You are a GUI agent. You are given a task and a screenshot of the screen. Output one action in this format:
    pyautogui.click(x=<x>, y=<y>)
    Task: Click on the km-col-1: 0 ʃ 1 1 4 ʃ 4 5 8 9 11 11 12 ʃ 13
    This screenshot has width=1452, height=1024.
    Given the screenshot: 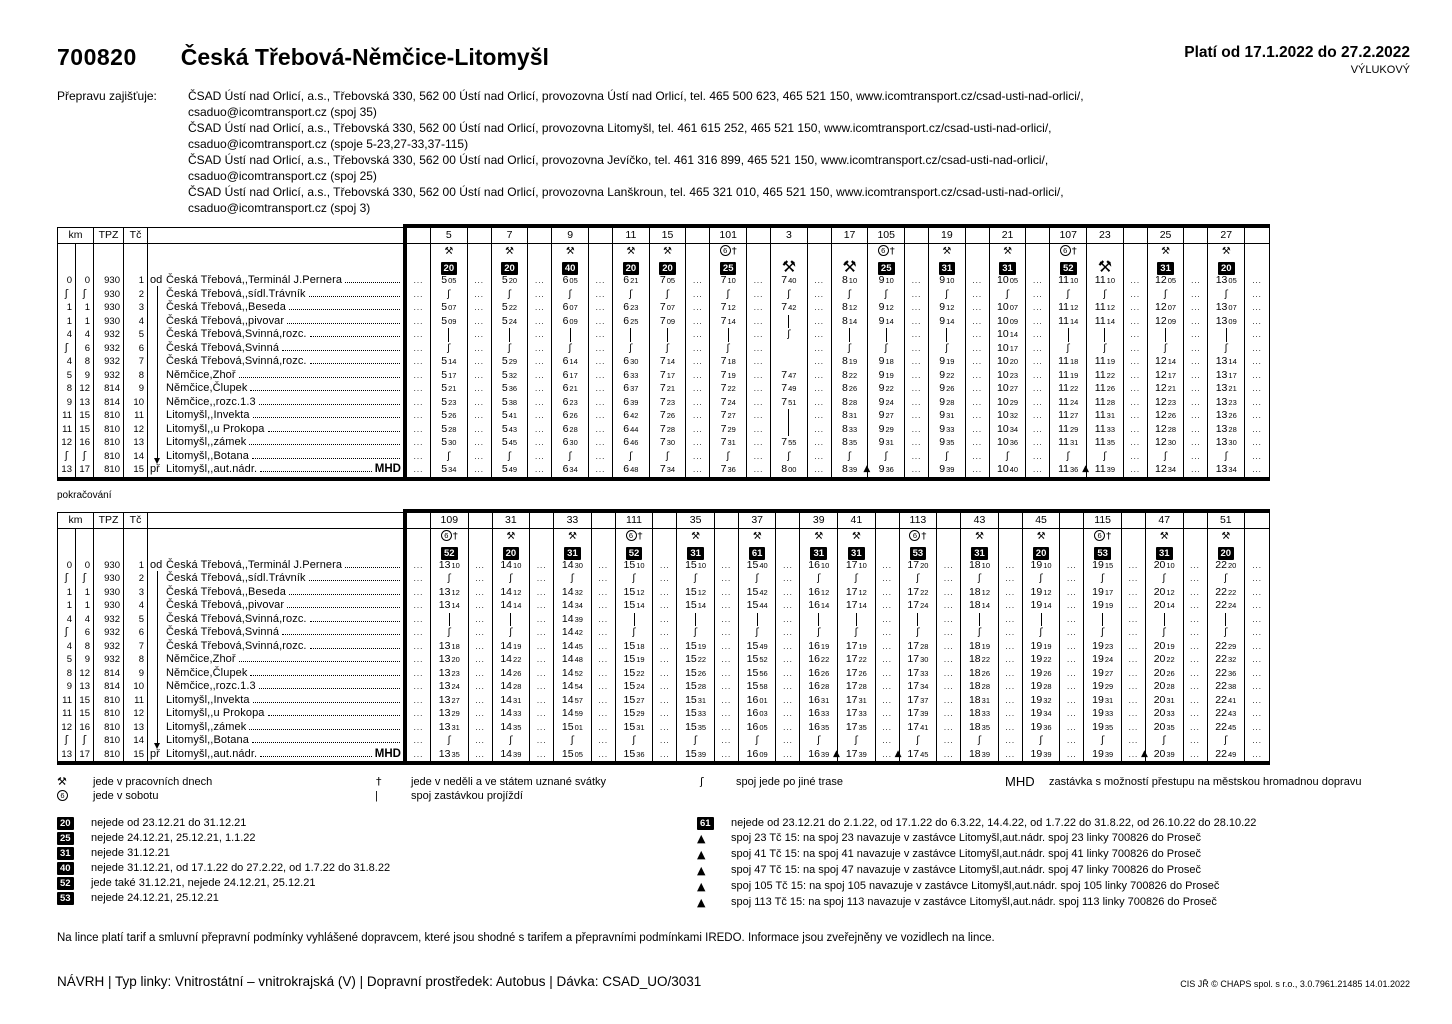 What is the action you would take?
    pyautogui.click(x=67, y=644)
    